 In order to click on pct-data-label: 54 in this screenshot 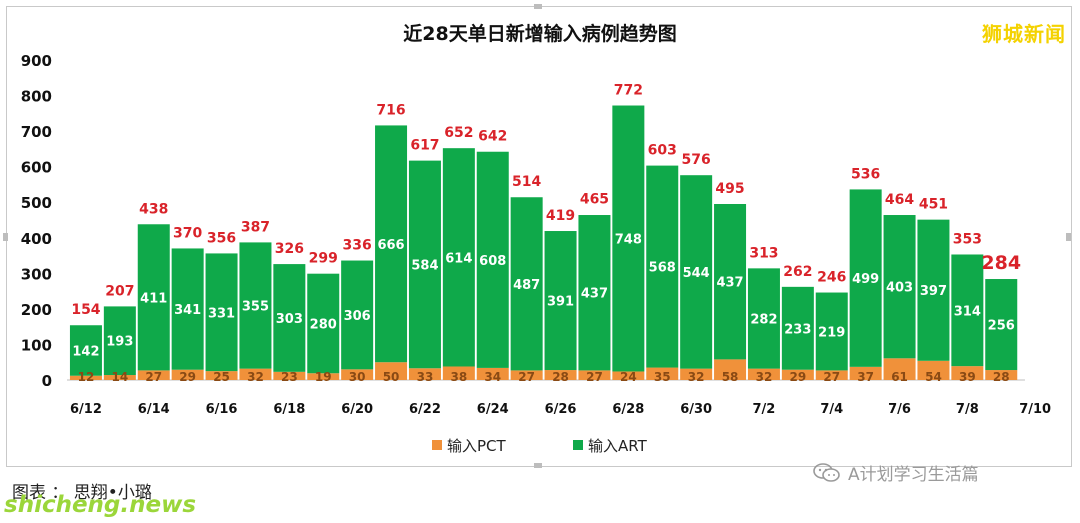, I will do `click(933, 377)`.